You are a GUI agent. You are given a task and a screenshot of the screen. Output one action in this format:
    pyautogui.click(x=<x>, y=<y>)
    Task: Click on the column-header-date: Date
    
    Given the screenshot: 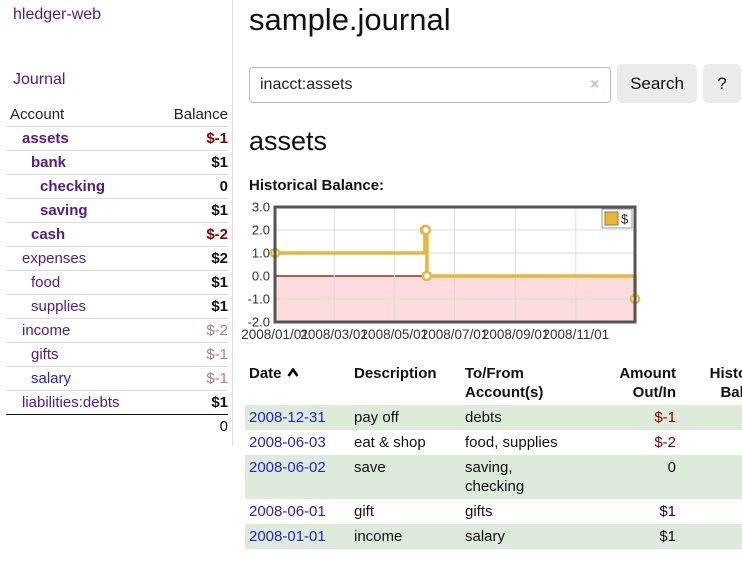 What is the action you would take?
    pyautogui.click(x=297, y=383)
    